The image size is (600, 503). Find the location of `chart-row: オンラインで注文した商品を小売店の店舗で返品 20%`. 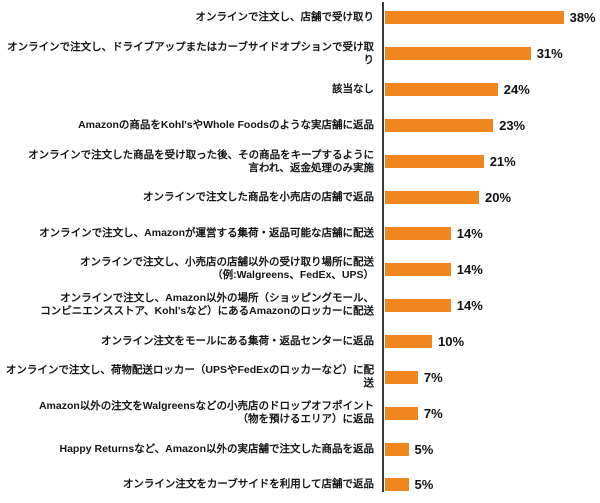

chart-row: オンラインで注文した商品を小売店の店舗で返品 20% is located at coordinates (300, 198).